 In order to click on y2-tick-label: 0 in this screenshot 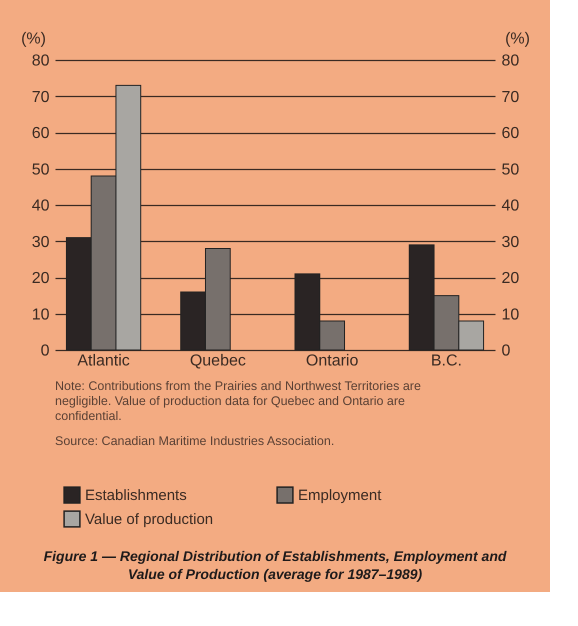, I will do `click(506, 351)`.